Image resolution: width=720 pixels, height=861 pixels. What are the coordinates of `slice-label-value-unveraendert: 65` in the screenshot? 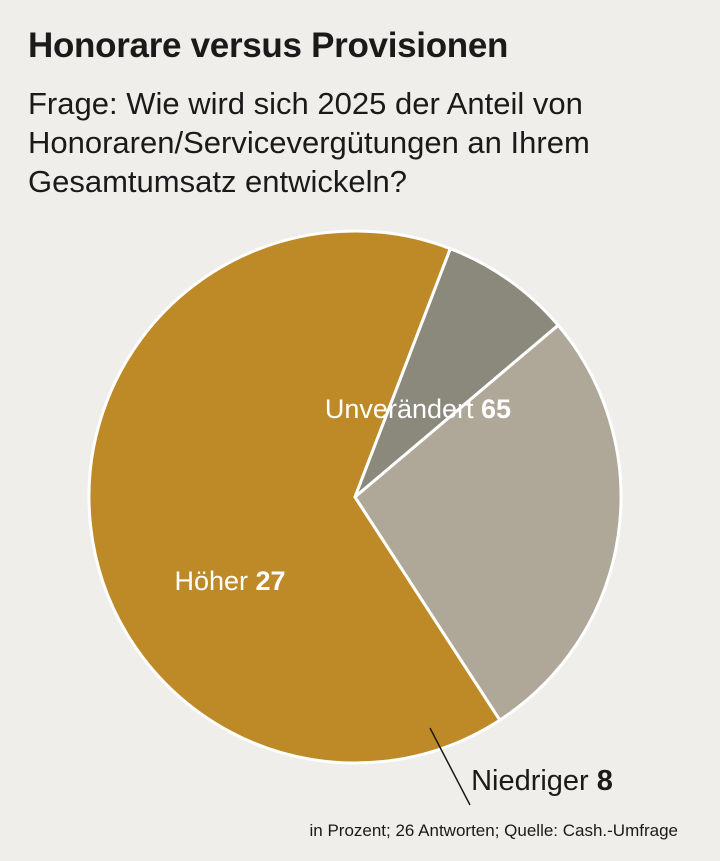 It's located at (496, 409).